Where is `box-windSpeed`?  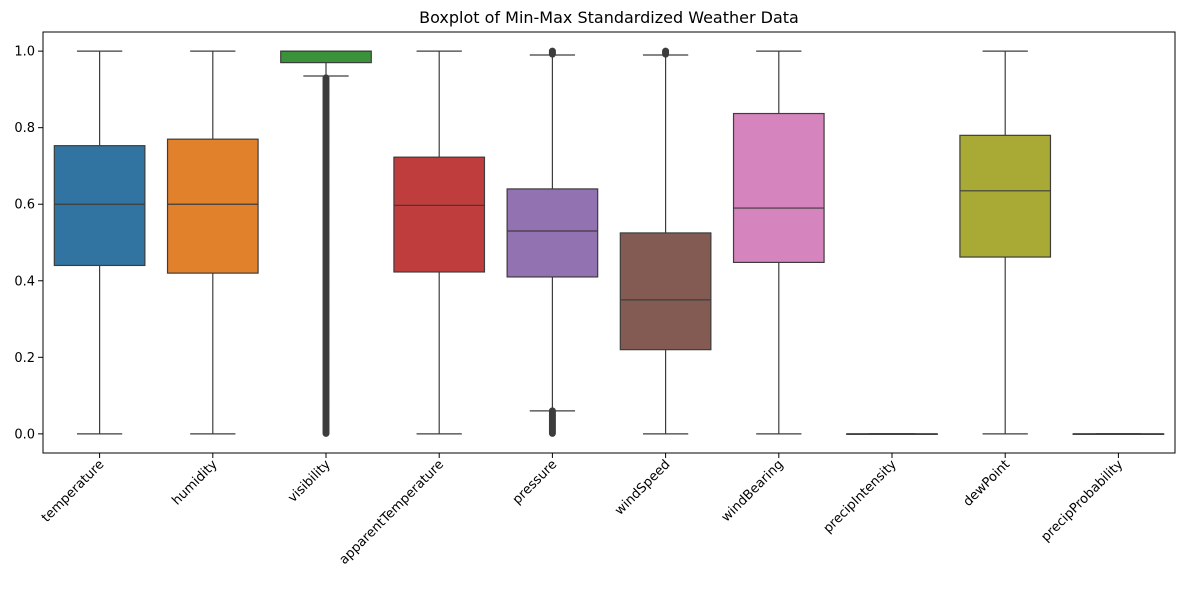 box-windSpeed is located at coordinates (665, 291).